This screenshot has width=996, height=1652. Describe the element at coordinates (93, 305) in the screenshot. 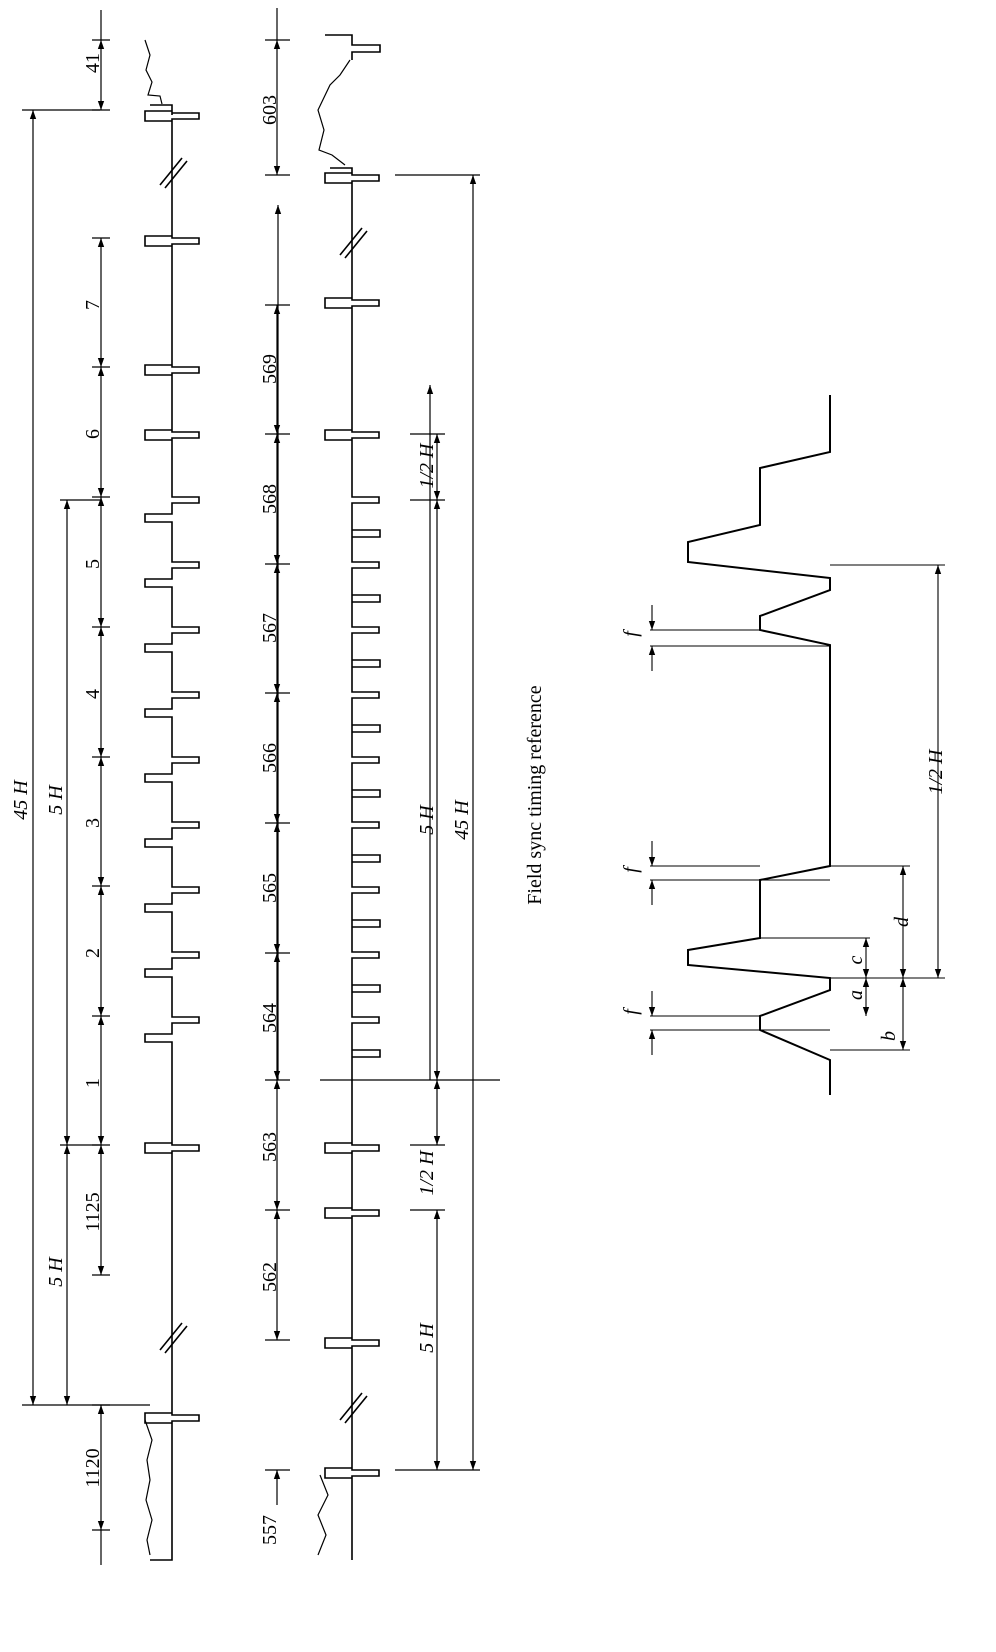

I see `line-number-7: 7` at that location.